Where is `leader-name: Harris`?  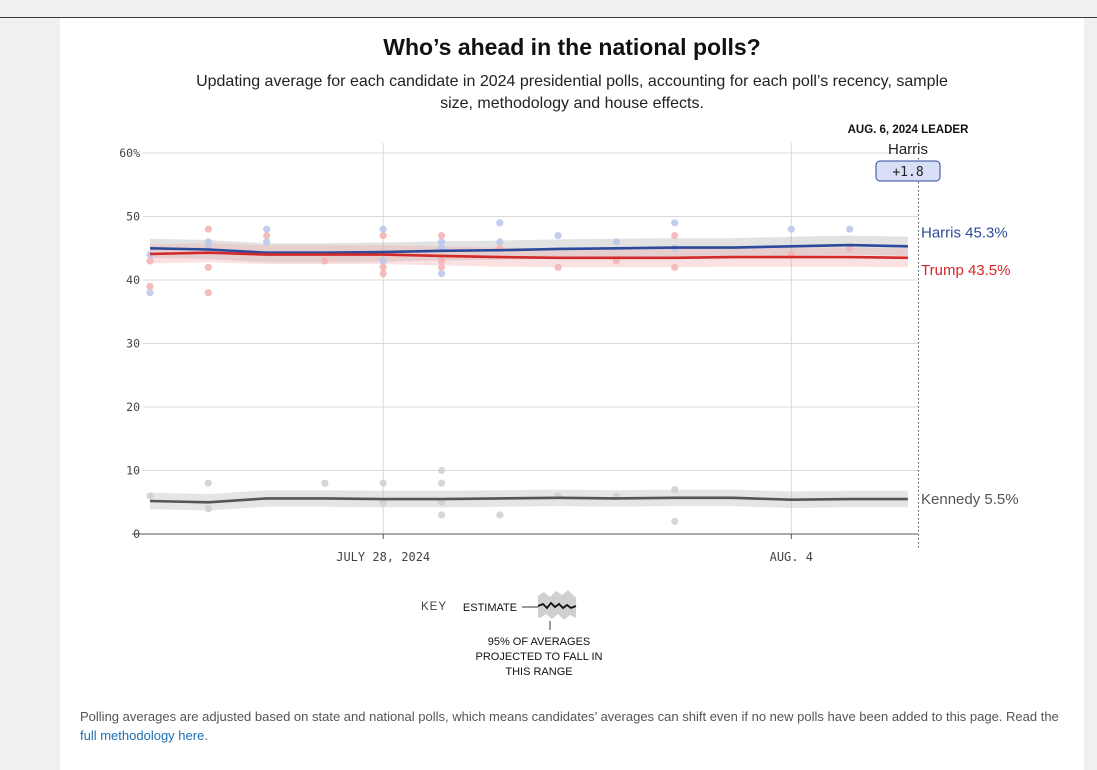 leader-name: Harris is located at coordinates (908, 149).